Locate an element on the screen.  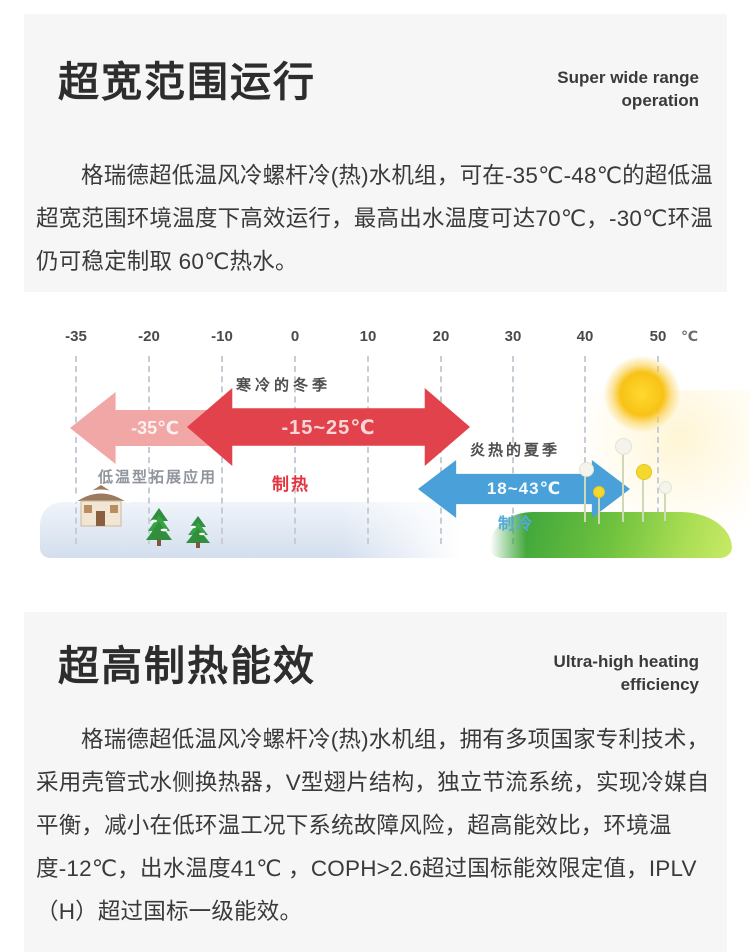
axis-tick: 20 is located at coordinates (441, 336).